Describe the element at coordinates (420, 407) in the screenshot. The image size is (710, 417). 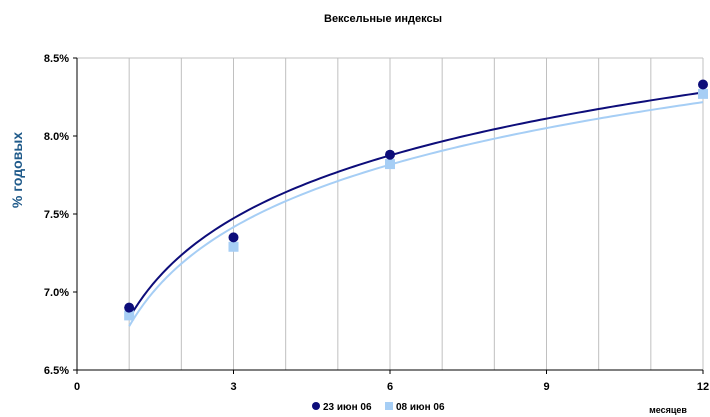
I see `legend-label: 08 июн 06` at that location.